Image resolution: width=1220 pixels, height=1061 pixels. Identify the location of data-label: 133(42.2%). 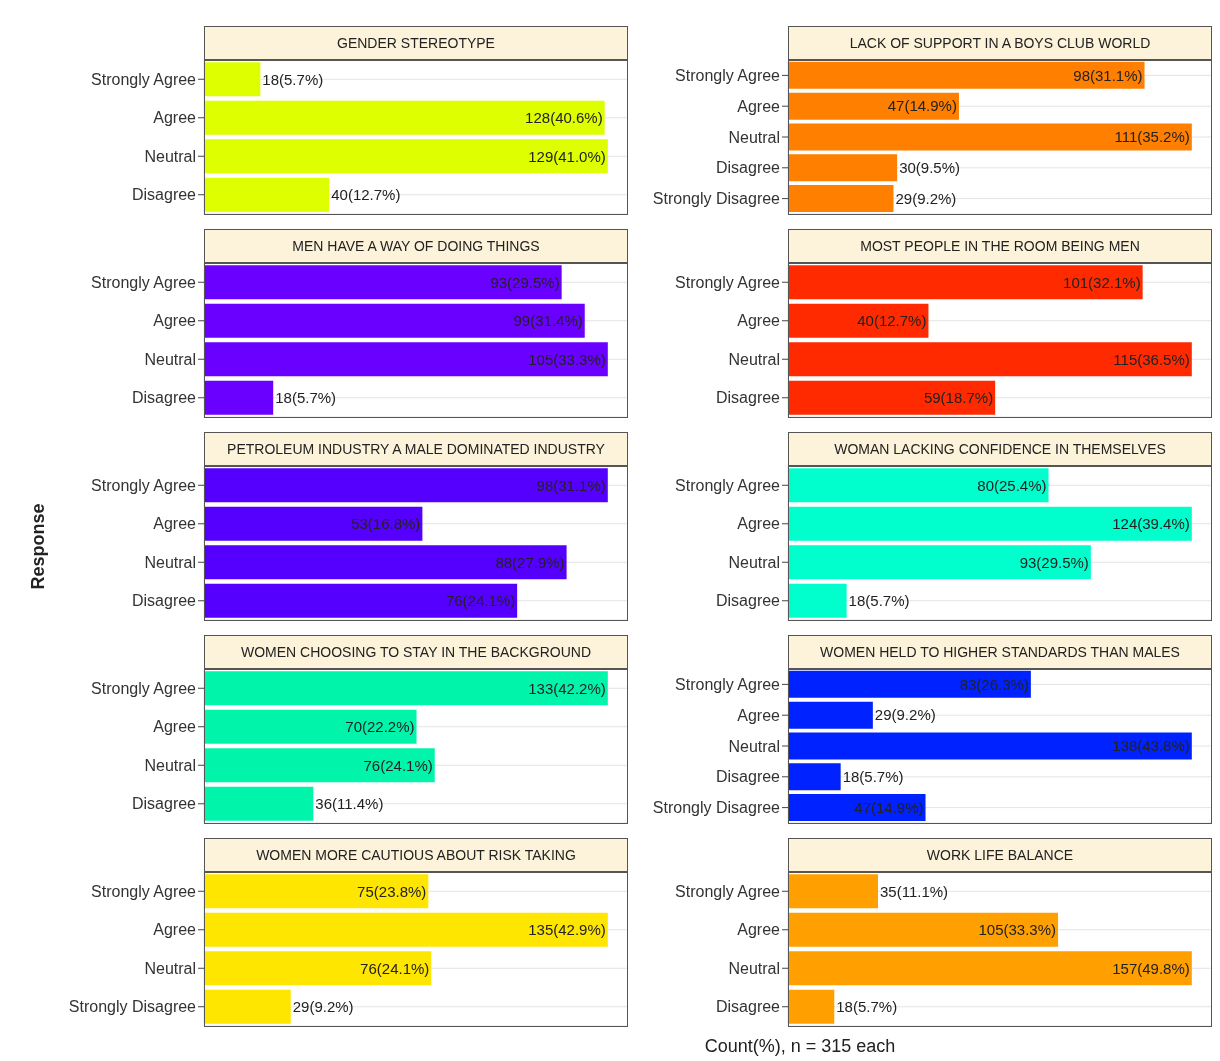
(567, 688).